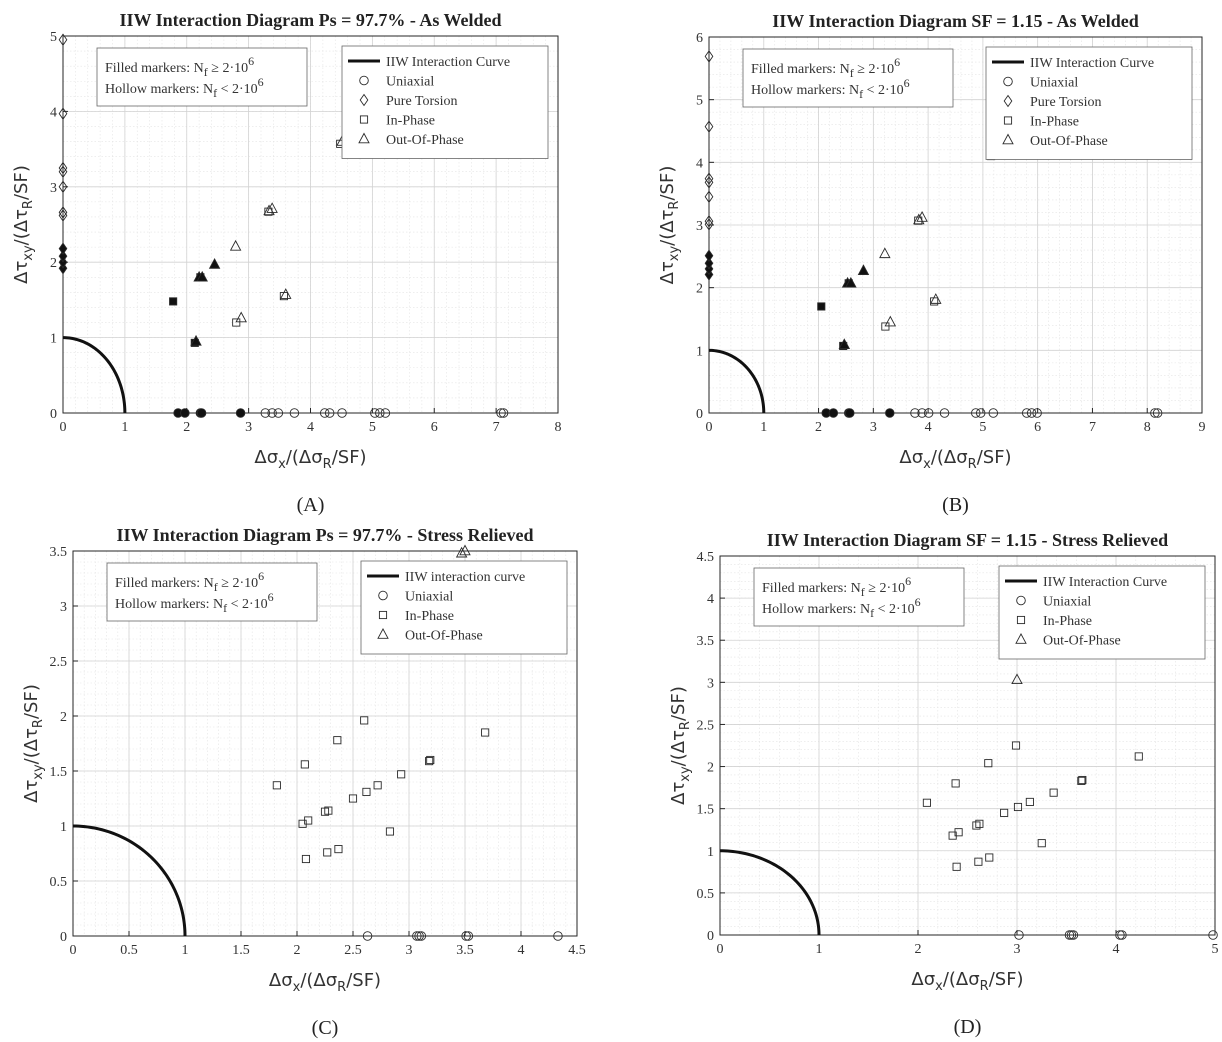 Image resolution: width=1222 pixels, height=1042 pixels. What do you see at coordinates (699, 38) in the screenshot?
I see `y-tick-label: 6` at bounding box center [699, 38].